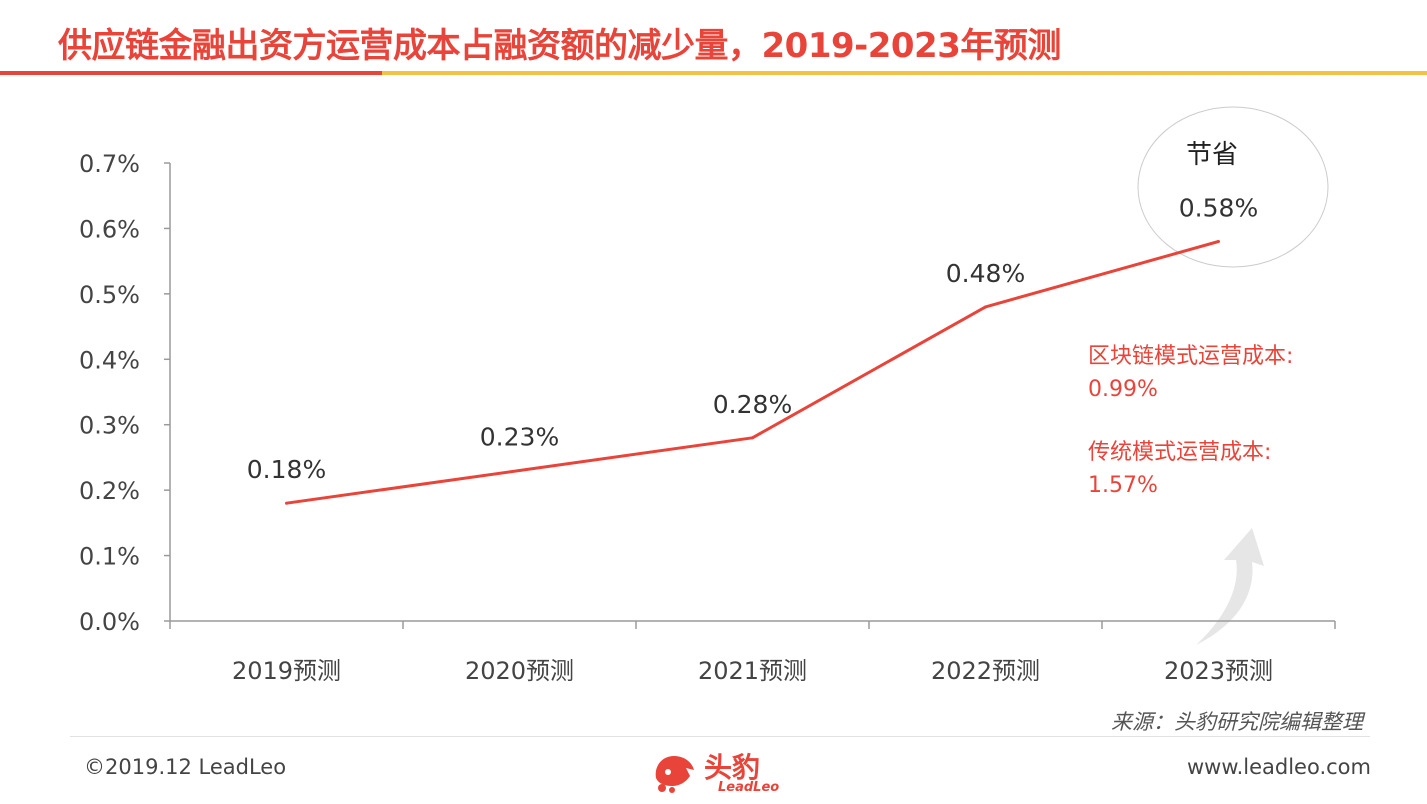  What do you see at coordinates (904, 73) in the screenshot?
I see `title-underline-yellow` at bounding box center [904, 73].